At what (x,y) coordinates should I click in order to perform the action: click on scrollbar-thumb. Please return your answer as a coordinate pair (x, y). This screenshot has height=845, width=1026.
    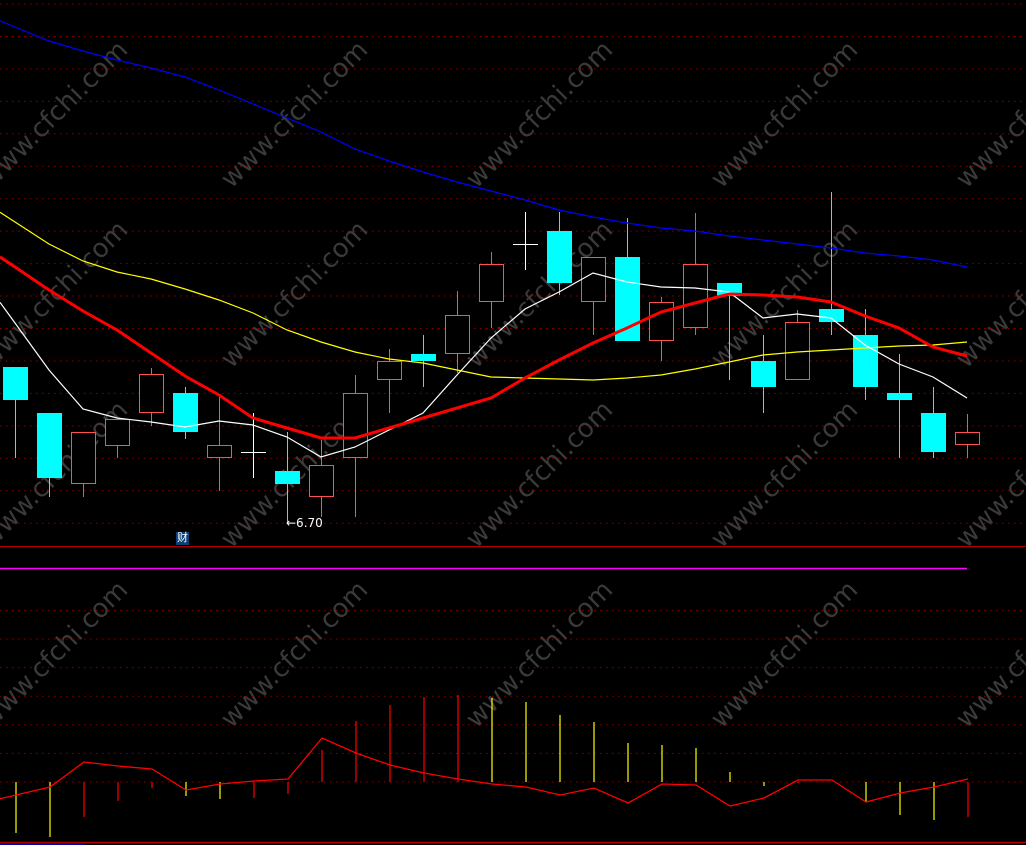
    Looking at the image, I should click on (42, 844).